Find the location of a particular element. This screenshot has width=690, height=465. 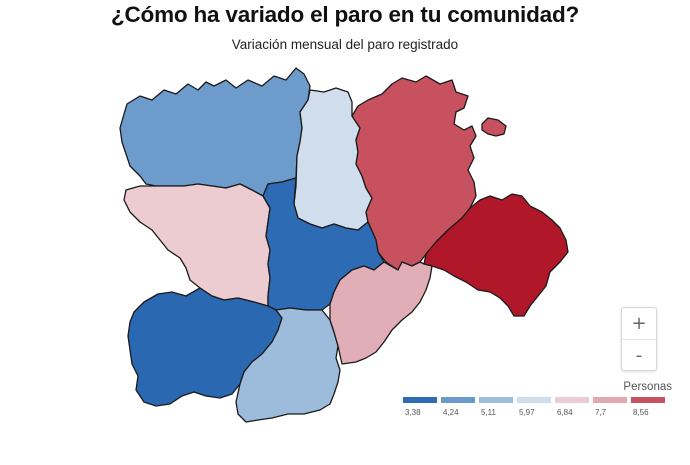

legend-label: 7,7 is located at coordinates (601, 412).